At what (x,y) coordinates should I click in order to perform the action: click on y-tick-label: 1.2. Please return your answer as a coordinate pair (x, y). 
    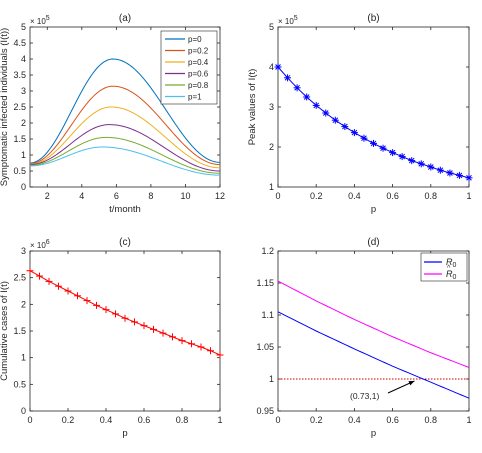
    Looking at the image, I should click on (267, 251).